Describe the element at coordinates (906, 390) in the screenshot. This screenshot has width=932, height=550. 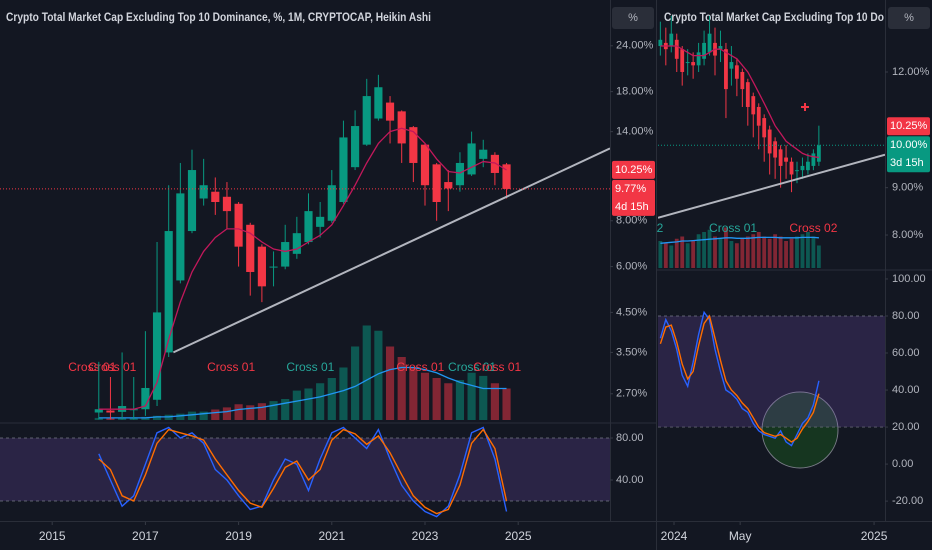
I see `y-tick-label: 40.00` at that location.